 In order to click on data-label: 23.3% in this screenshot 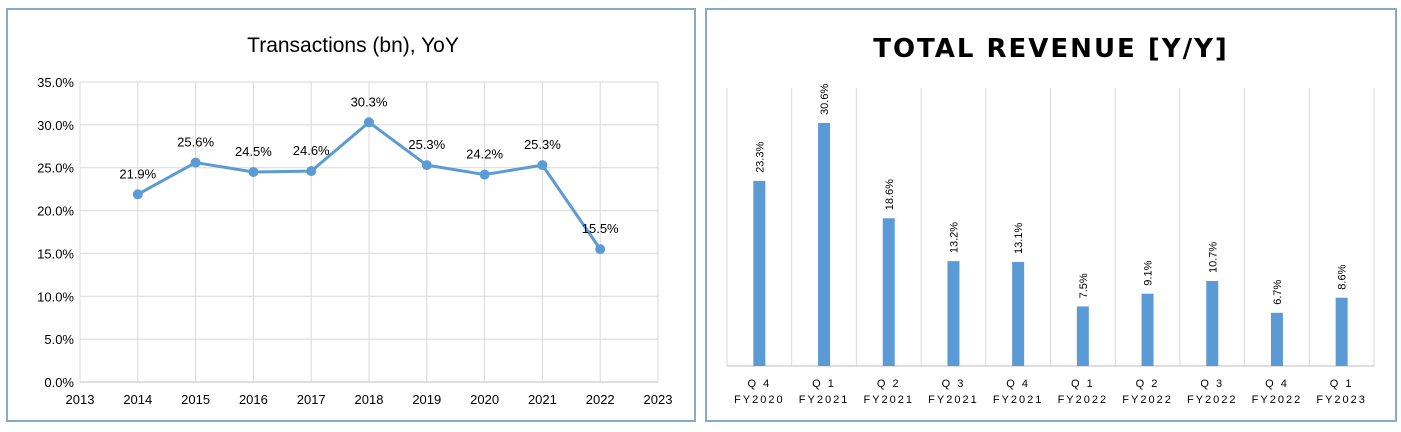, I will do `click(760, 157)`.